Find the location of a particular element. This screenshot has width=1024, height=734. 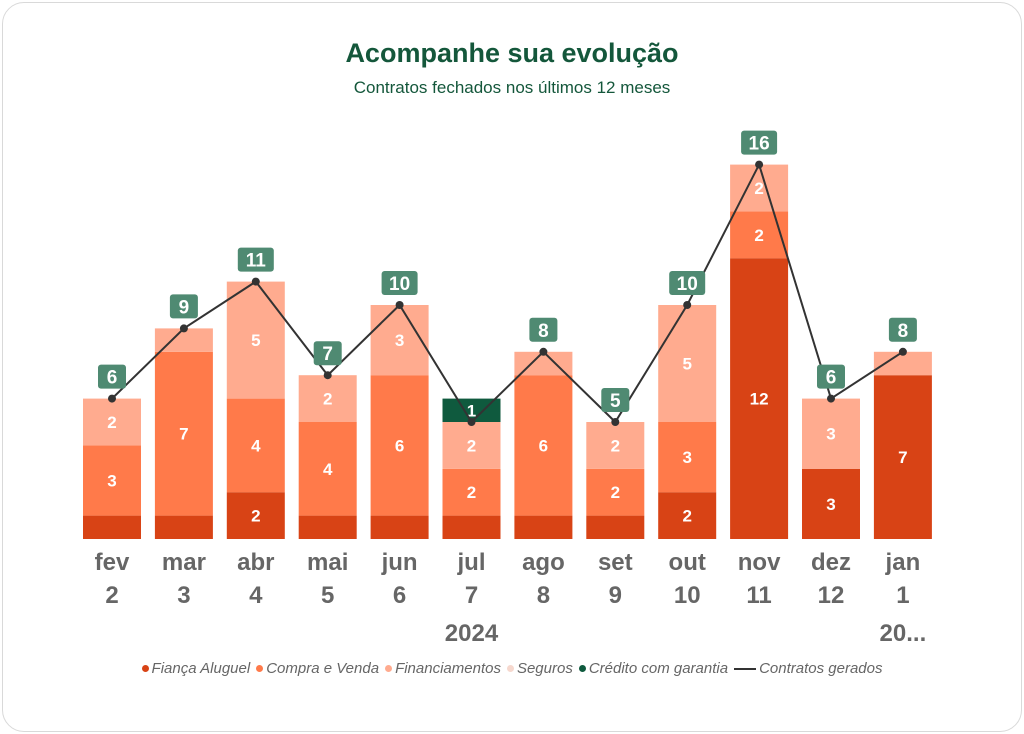

legend-item: Seguros is located at coordinates (539, 668).